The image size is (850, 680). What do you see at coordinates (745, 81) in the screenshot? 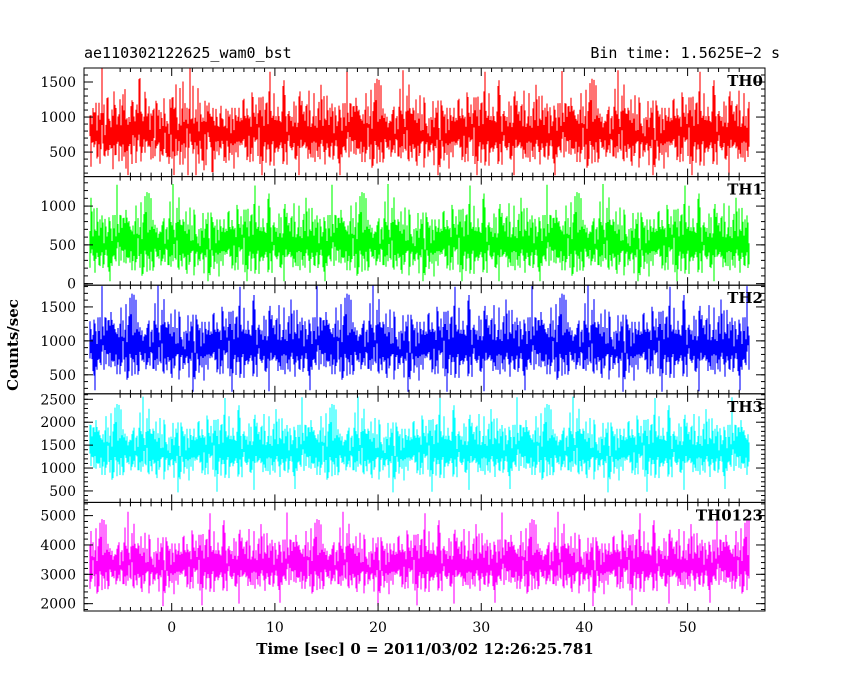
I see `panel-label-th0: TH0` at bounding box center [745, 81].